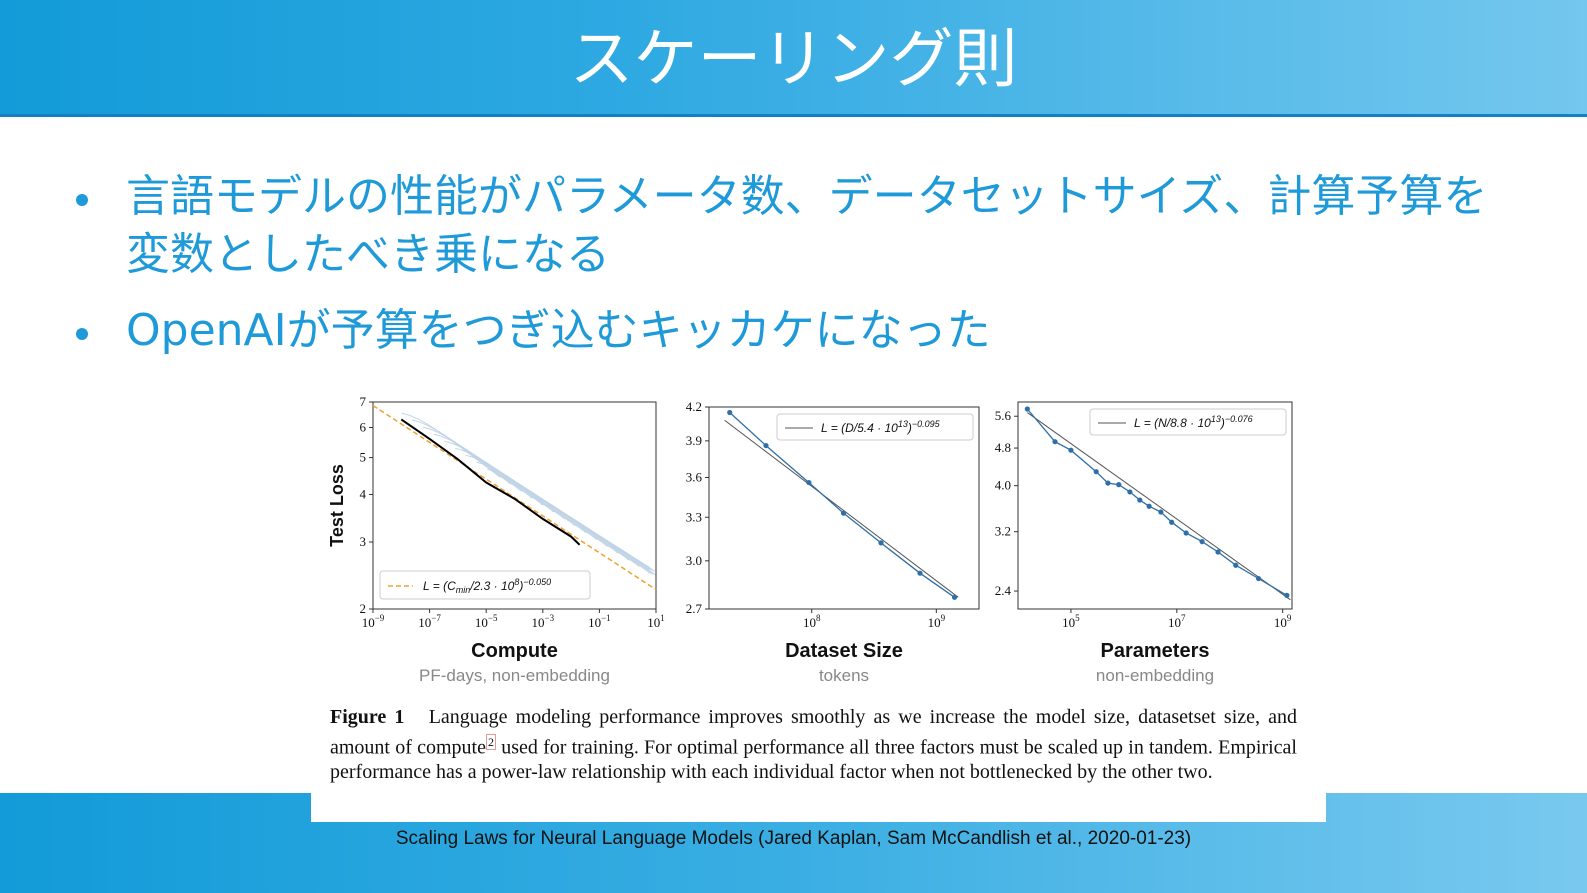  What do you see at coordinates (363, 457) in the screenshot?
I see `y-tick-label: 5` at bounding box center [363, 457].